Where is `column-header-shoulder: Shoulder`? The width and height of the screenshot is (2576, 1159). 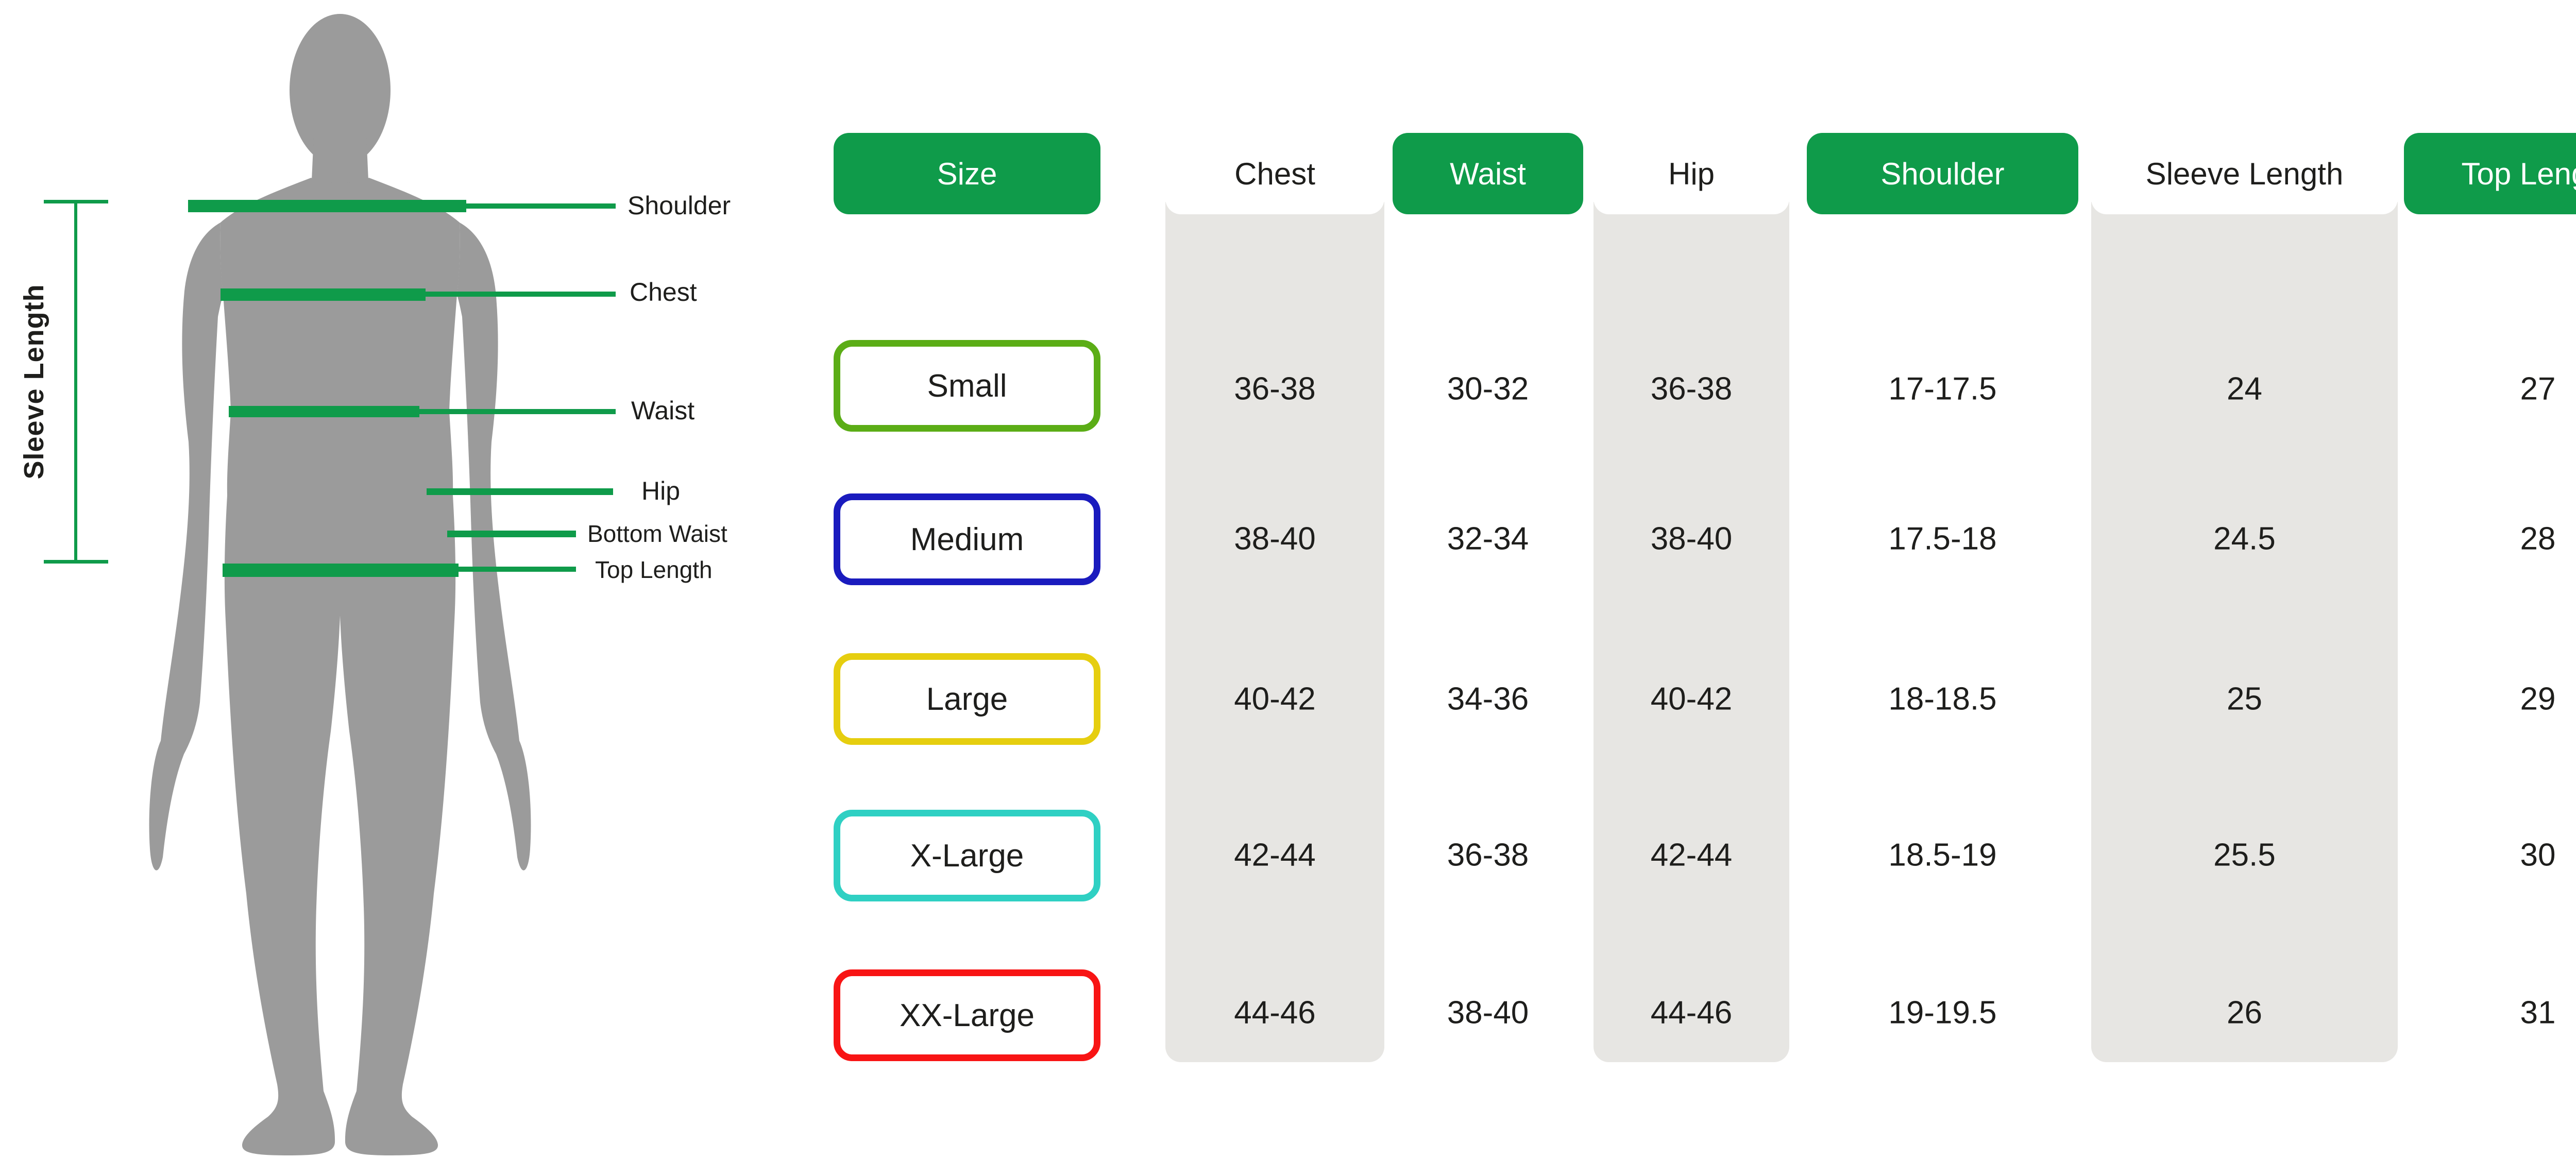
column-header-shoulder: Shoulder is located at coordinates (1942, 173).